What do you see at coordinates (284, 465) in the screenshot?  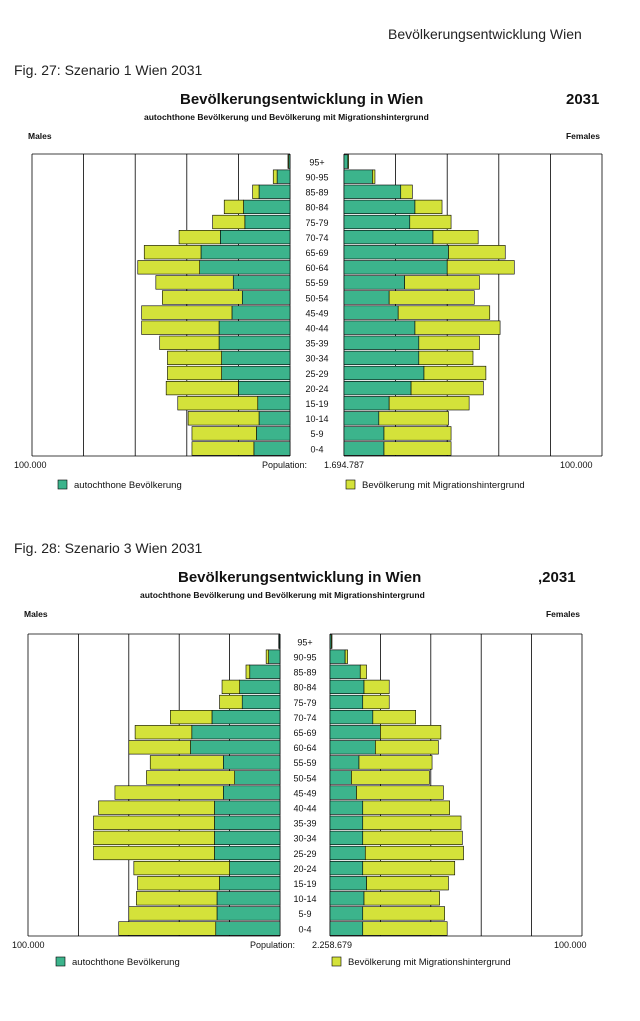 I see `population-label: Population:` at bounding box center [284, 465].